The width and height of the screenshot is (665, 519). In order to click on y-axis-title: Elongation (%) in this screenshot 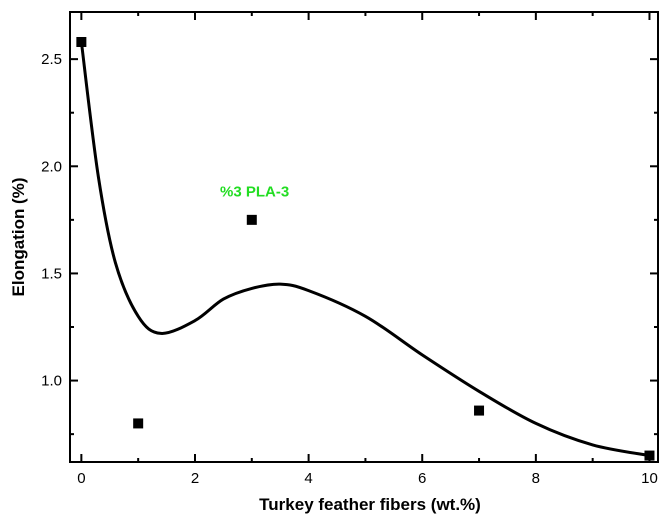, I will do `click(18, 237)`.